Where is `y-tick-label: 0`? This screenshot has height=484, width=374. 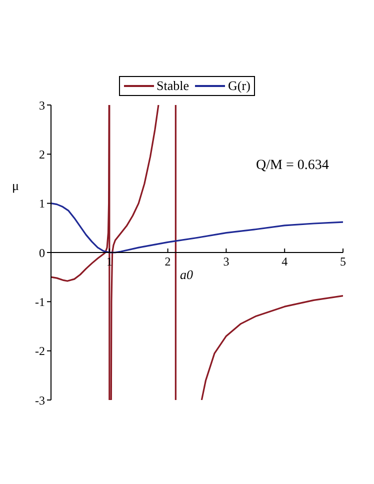
y-tick-label: 0 is located at coordinates (42, 253).